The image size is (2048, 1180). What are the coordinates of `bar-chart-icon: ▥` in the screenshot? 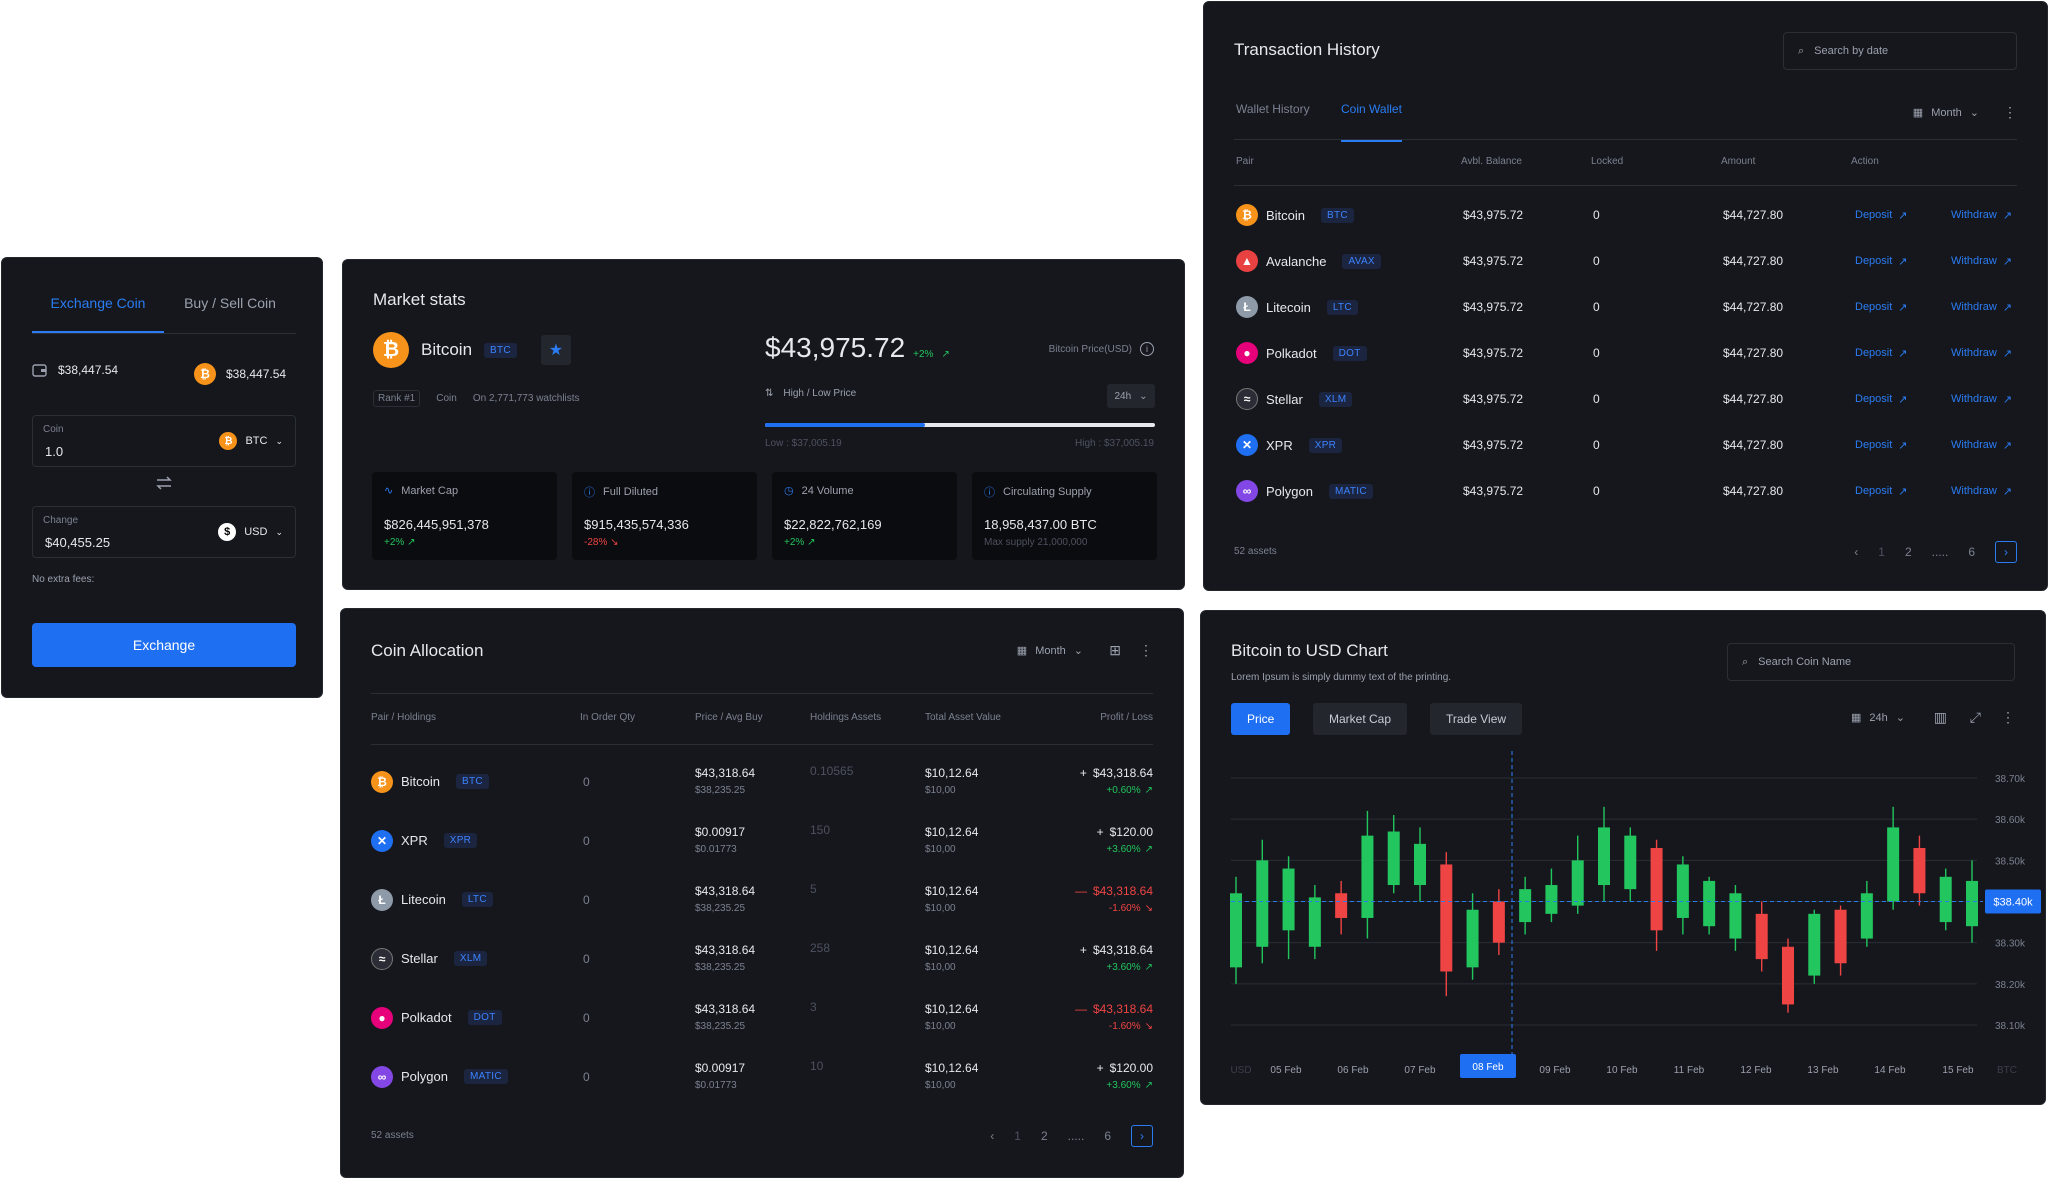 It's located at (1940, 717).